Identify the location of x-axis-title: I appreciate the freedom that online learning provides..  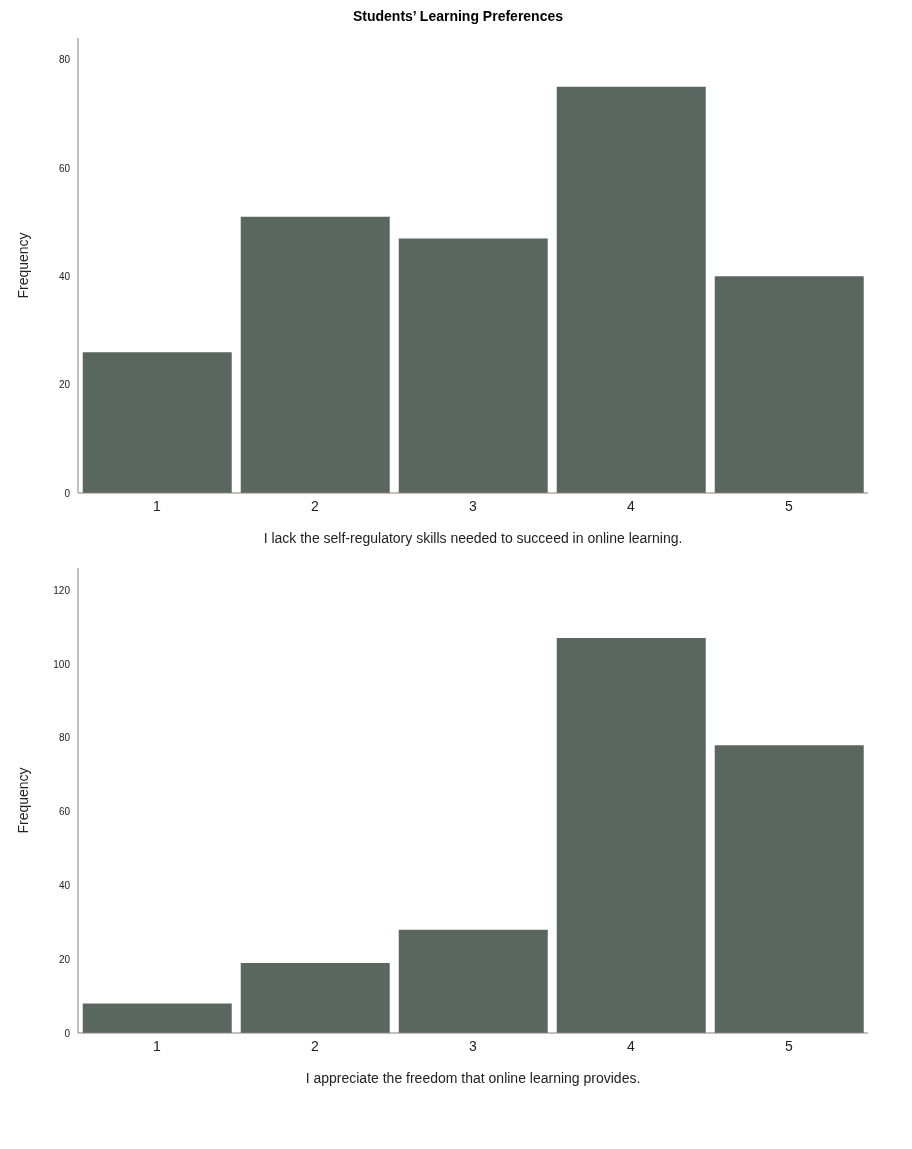
(473, 1078).